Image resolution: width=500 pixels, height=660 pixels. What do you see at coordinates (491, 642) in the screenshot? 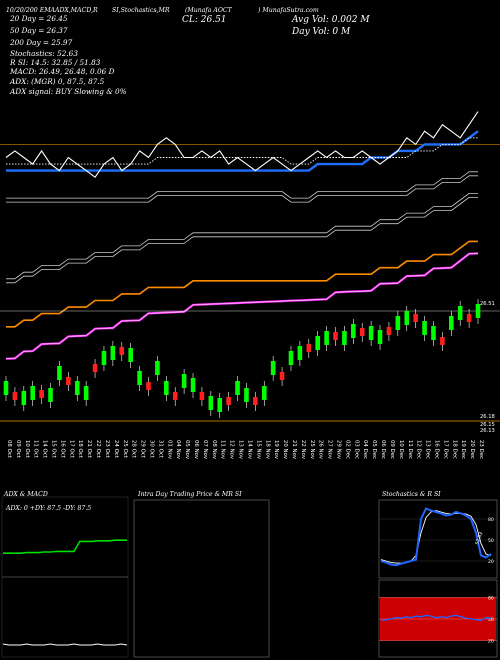
I see `rsi-tick-label: 20` at bounding box center [491, 642].